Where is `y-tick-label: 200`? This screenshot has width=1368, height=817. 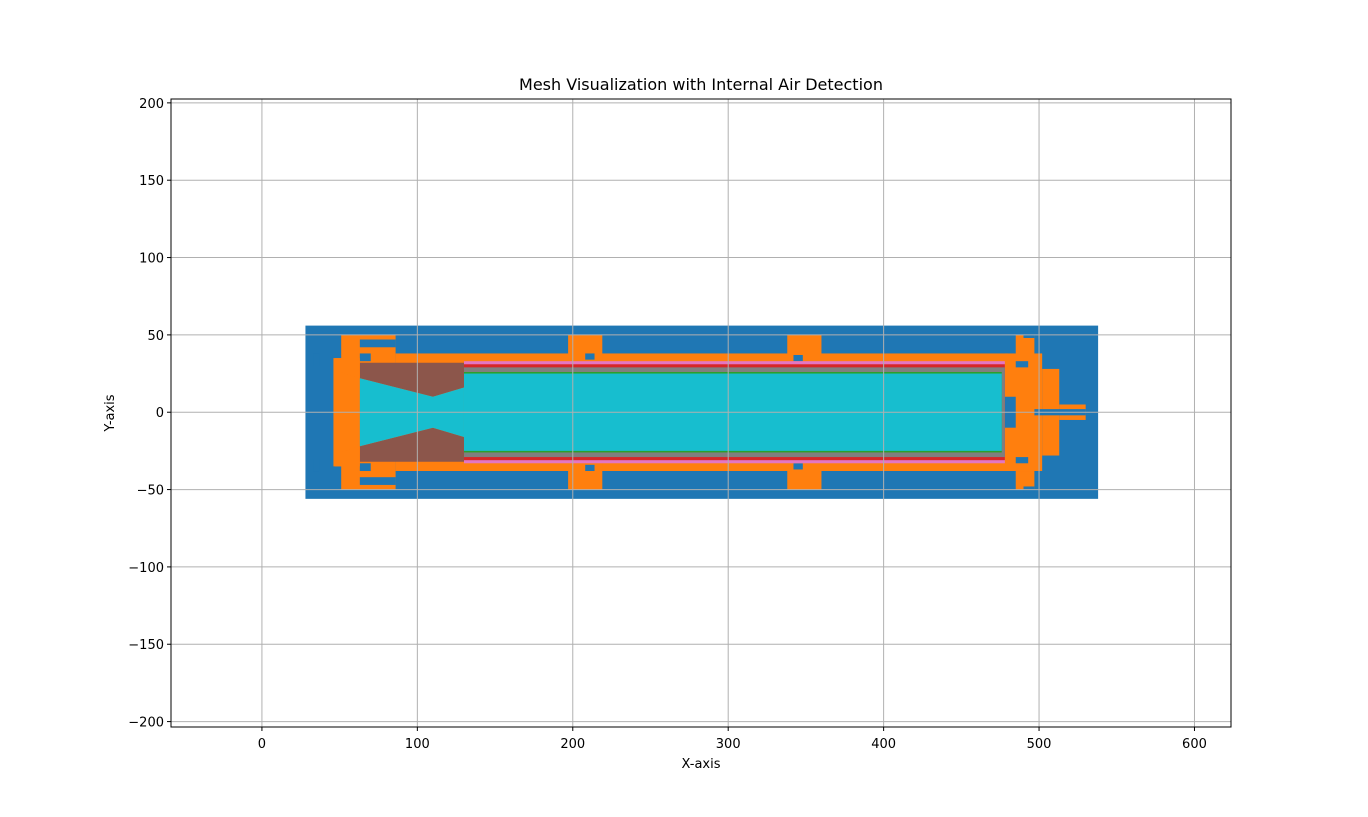 y-tick-label: 200 is located at coordinates (151, 104).